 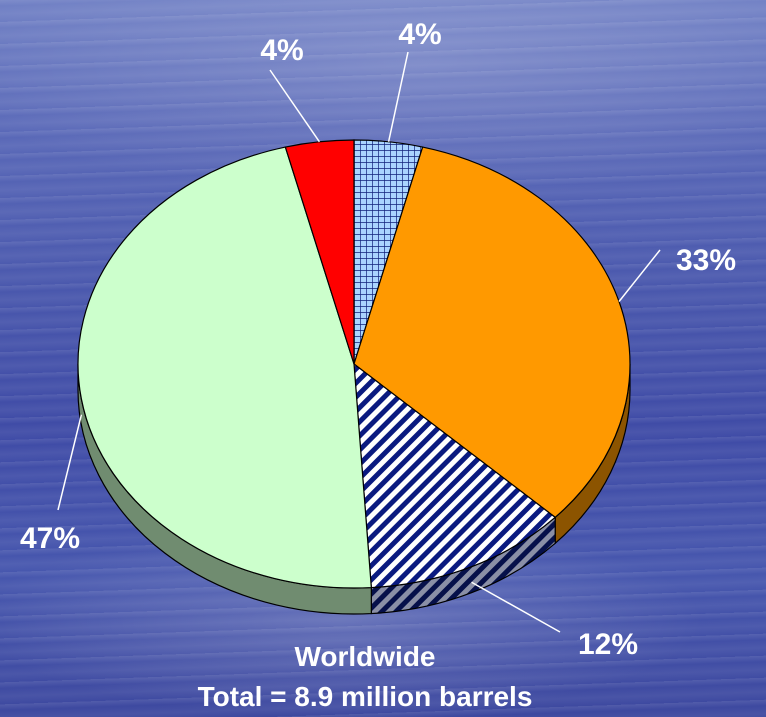 What do you see at coordinates (281, 50) in the screenshot?
I see `slice-label-4: 4%` at bounding box center [281, 50].